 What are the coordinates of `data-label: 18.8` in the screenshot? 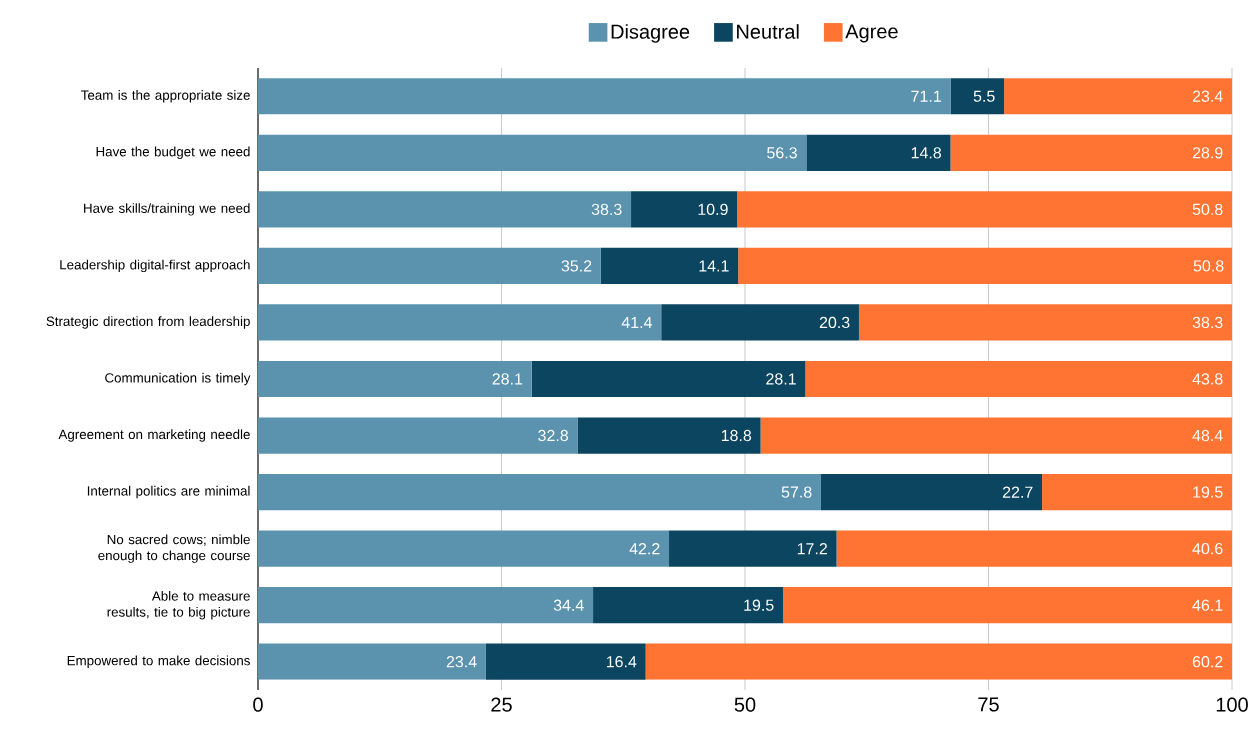 It's located at (736, 435).